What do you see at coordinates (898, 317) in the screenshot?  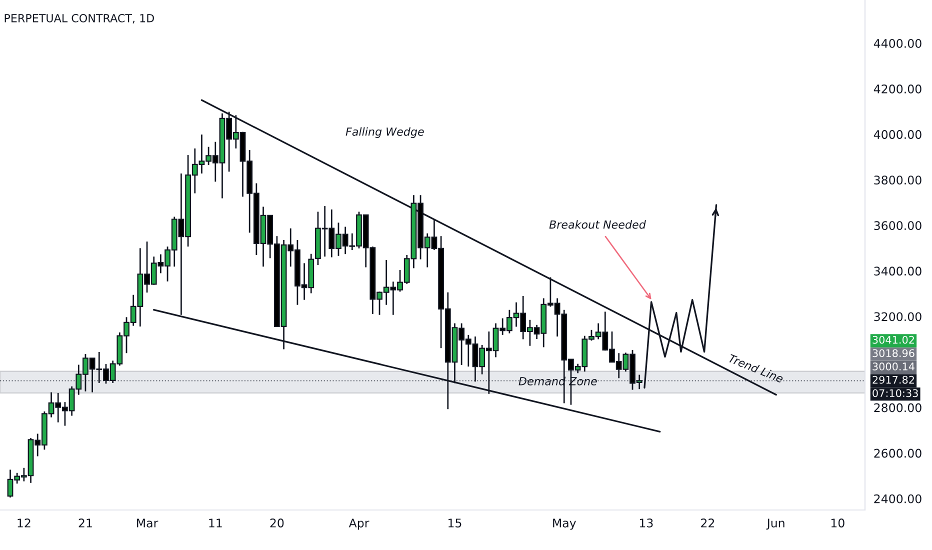 I see `y-tick-label: 3200.00` at bounding box center [898, 317].